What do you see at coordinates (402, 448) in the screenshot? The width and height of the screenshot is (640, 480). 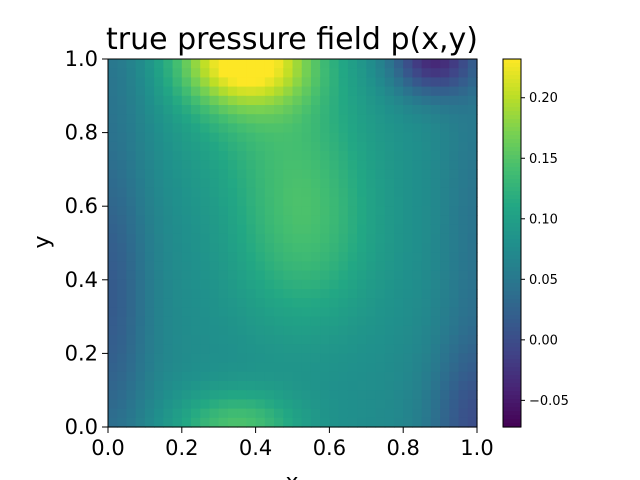 I see `x-tick-label: 0.8` at bounding box center [402, 448].